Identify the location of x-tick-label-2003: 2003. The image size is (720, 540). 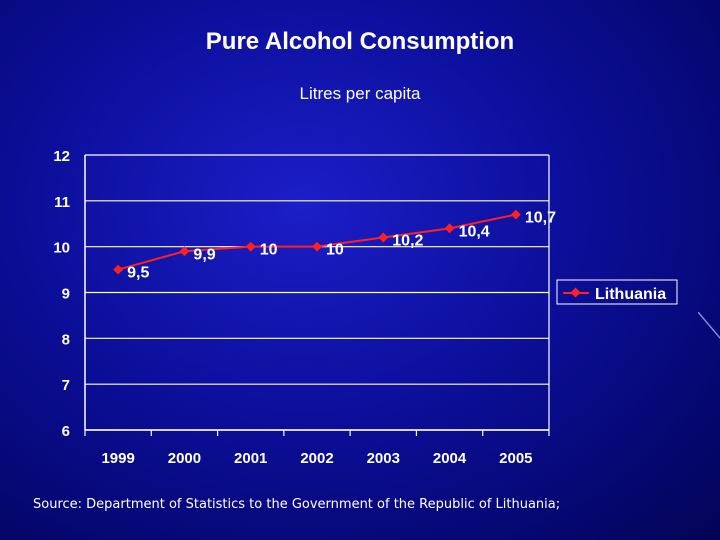
(383, 458).